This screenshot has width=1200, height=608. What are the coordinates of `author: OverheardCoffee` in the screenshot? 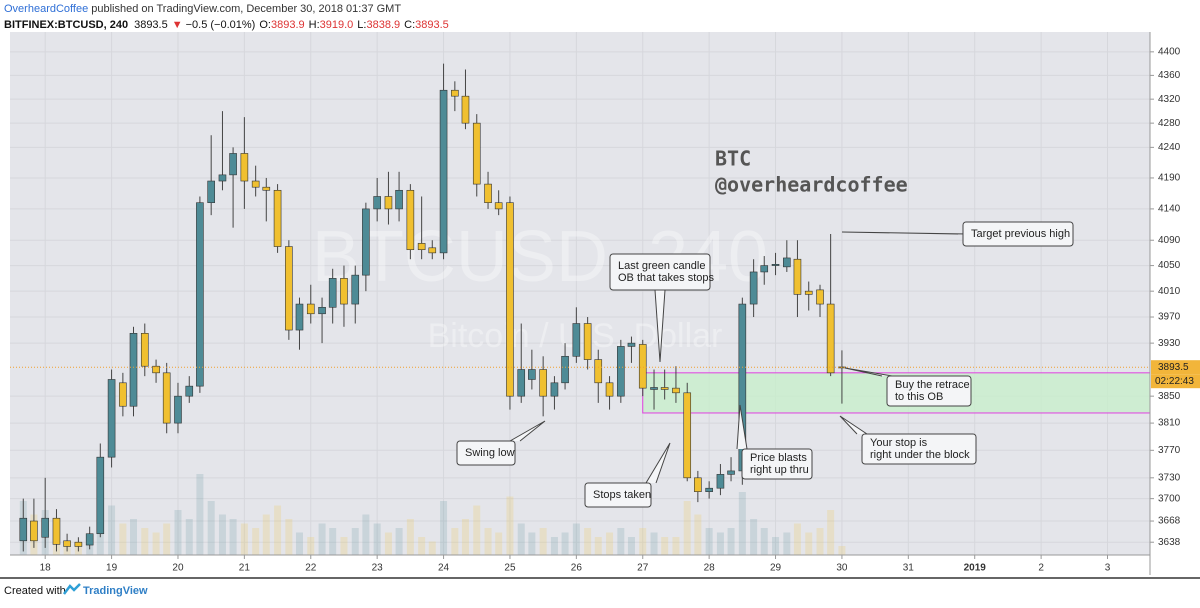 It's located at (46, 9).